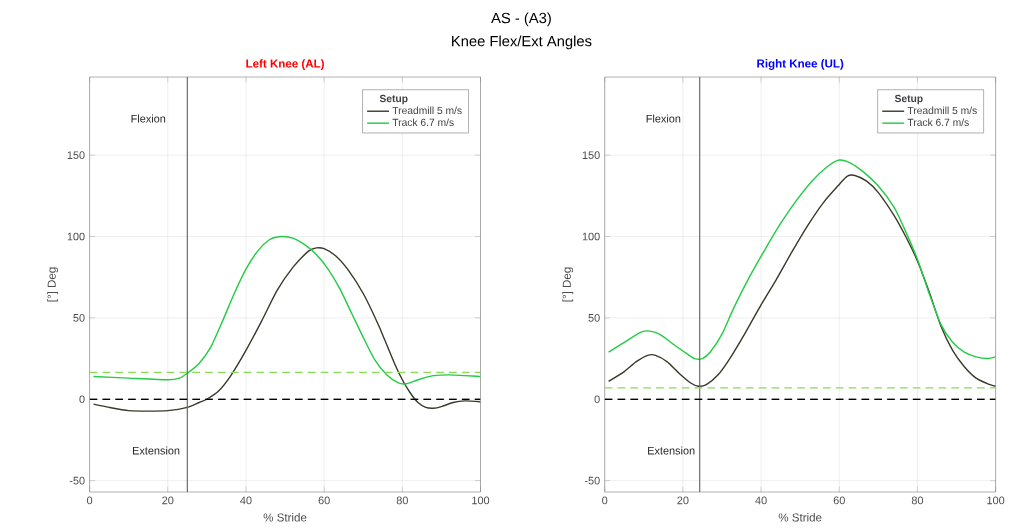 The width and height of the screenshot is (1009, 531). I want to click on text: AS - (A3), so click(521, 19).